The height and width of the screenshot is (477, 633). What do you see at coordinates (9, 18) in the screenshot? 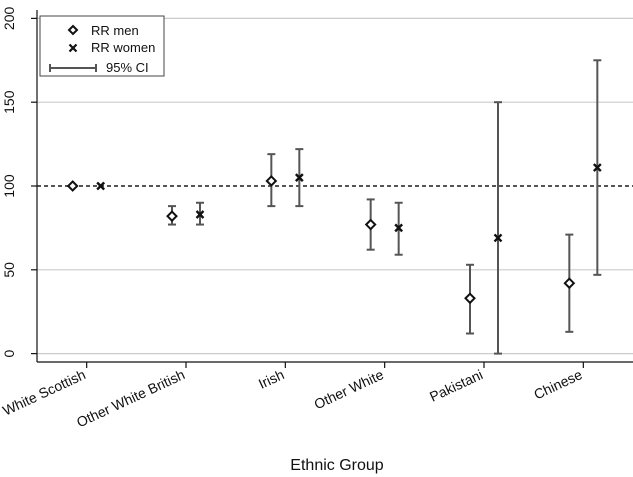
I see `y-tick-label: 200` at bounding box center [9, 18].